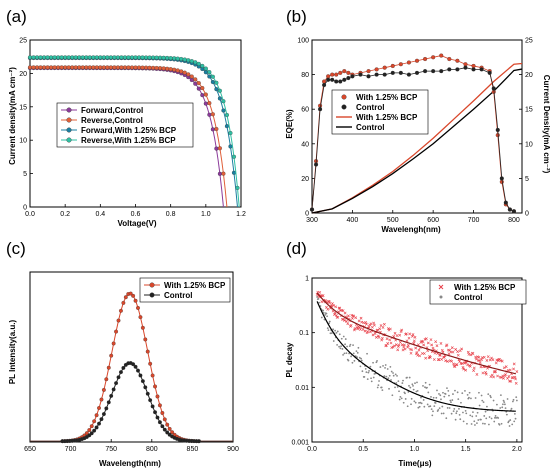  I want to click on panel-c-legend-label: Control, so click(178, 295).